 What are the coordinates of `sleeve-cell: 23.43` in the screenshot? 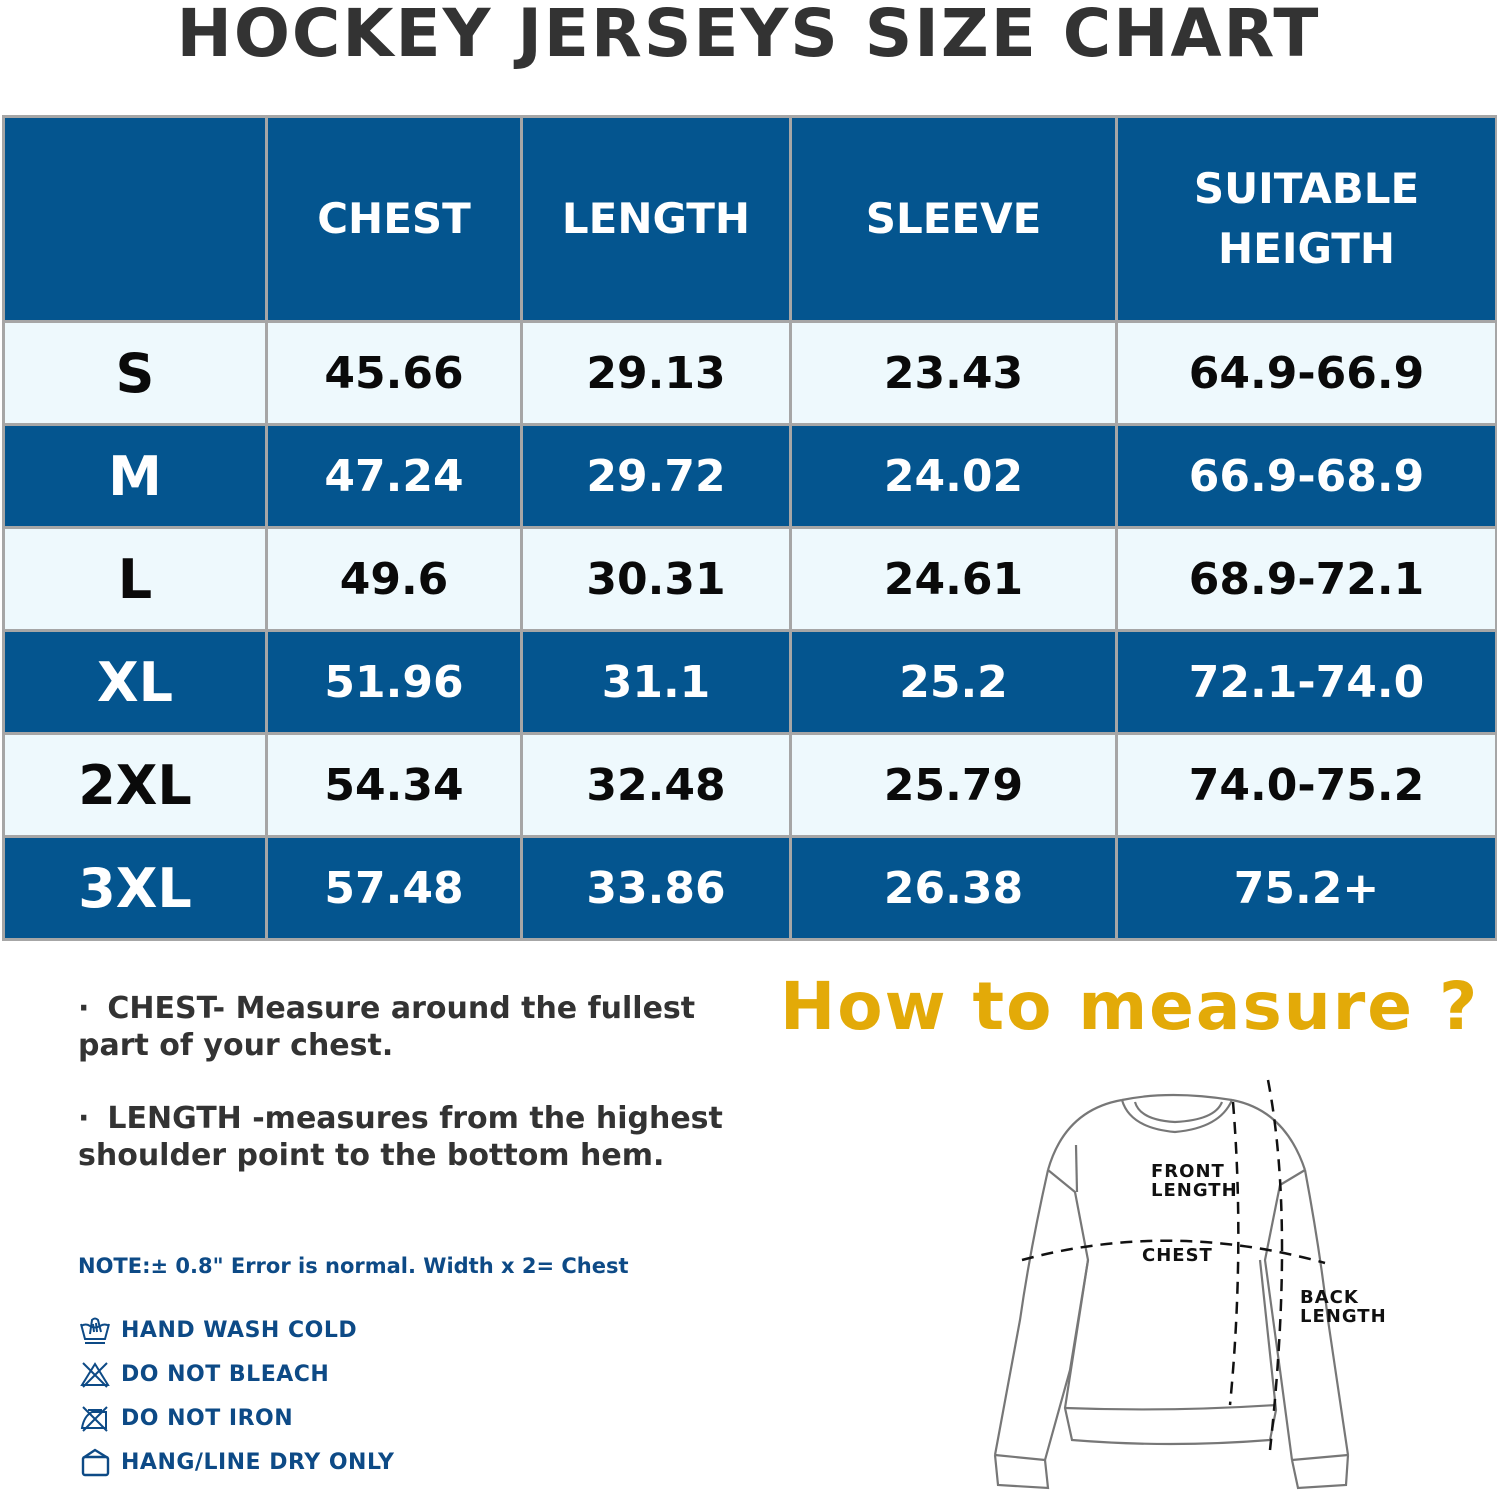 It's located at (953, 373).